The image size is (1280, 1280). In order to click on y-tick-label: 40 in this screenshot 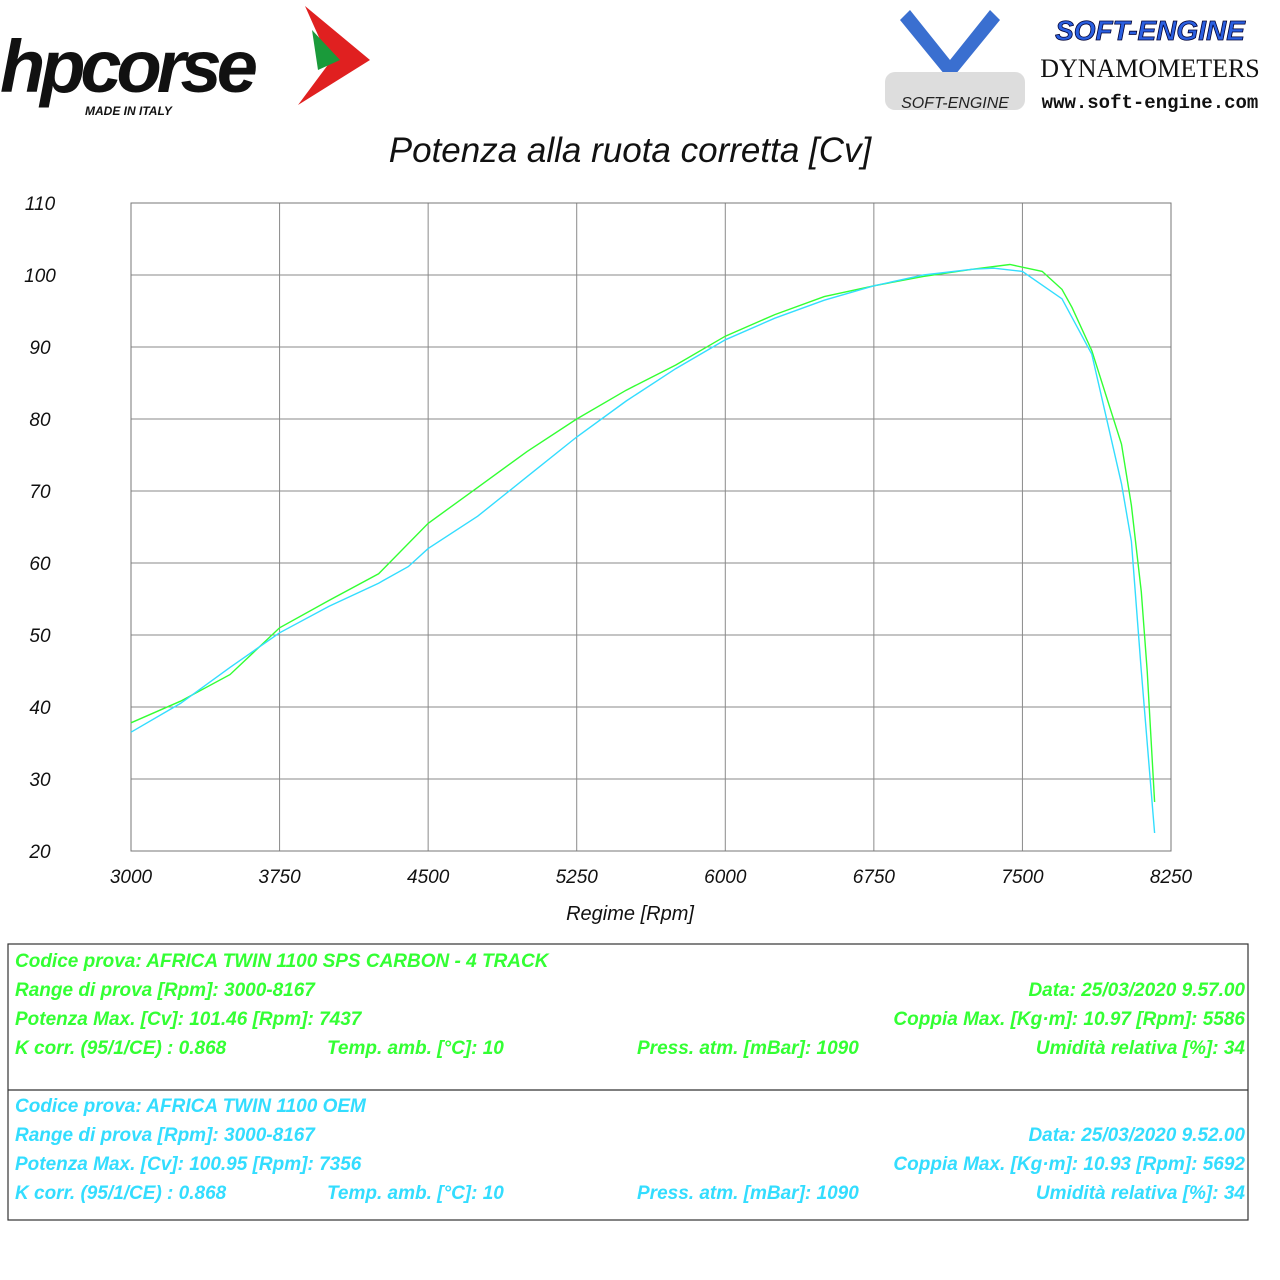, I will do `click(40, 708)`.